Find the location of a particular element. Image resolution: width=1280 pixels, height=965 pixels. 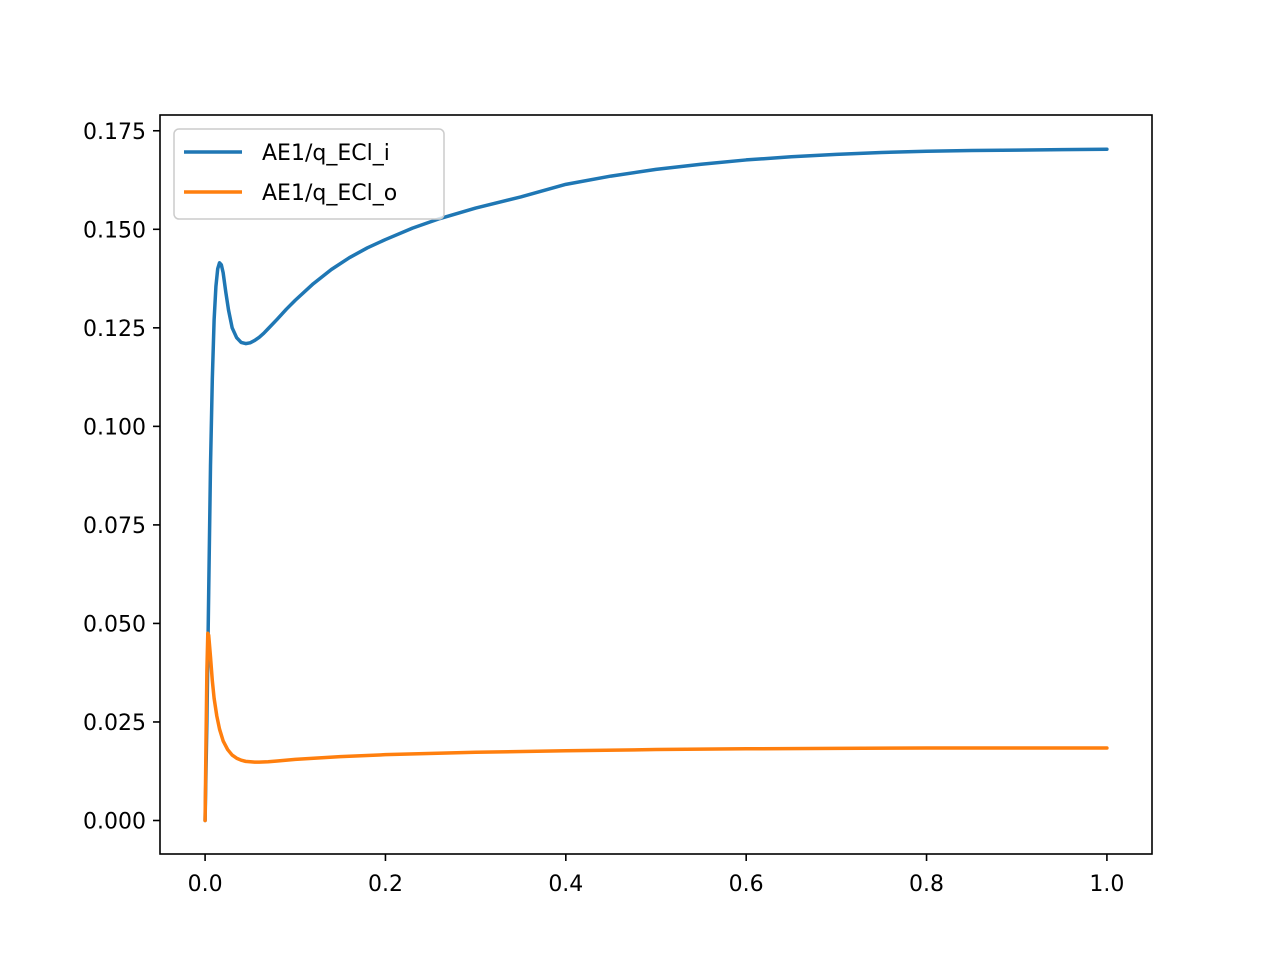

x-axis: 0.0 0.2 0.4 0.6 0.8 1.0 is located at coordinates (656, 875).